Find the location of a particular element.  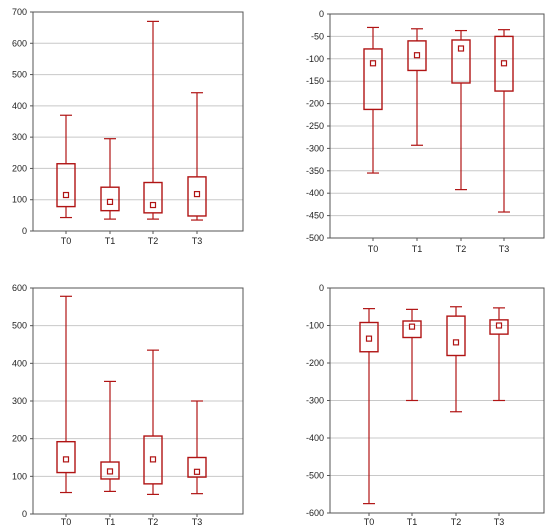

y-tick-label: 700 is located at coordinates (19, 12).